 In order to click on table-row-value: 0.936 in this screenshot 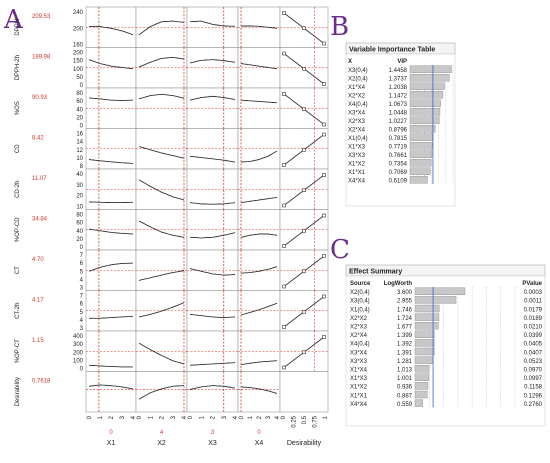, I will do `click(405, 388)`.